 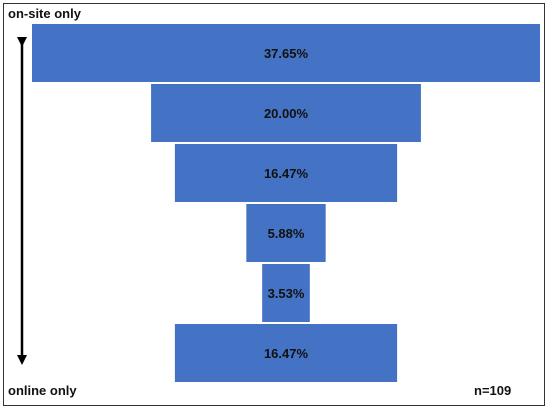 I want to click on funnel-bar-label-6: 16.47%, so click(x=286, y=353).